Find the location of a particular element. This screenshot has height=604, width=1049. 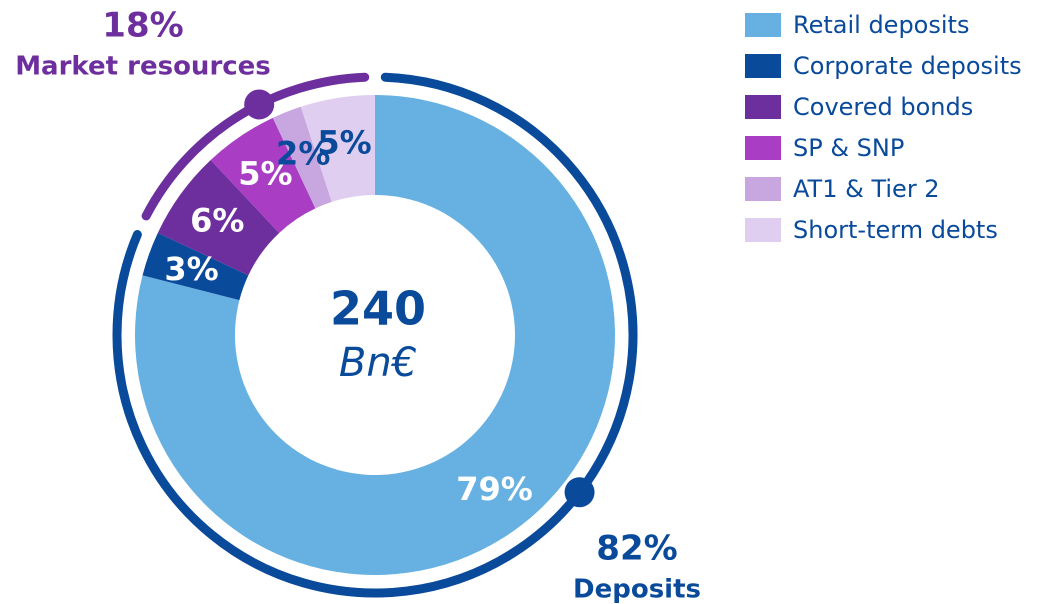

group-name: Deposits is located at coordinates (637, 589).